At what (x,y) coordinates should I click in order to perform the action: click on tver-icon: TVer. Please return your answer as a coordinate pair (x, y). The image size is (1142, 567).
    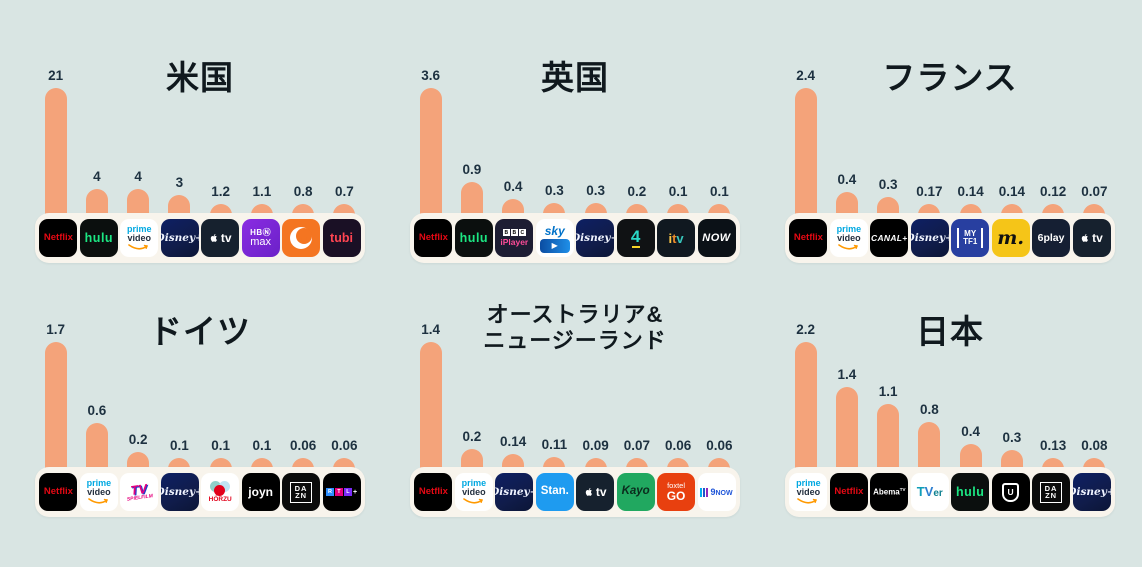
    Looking at the image, I should click on (929, 492).